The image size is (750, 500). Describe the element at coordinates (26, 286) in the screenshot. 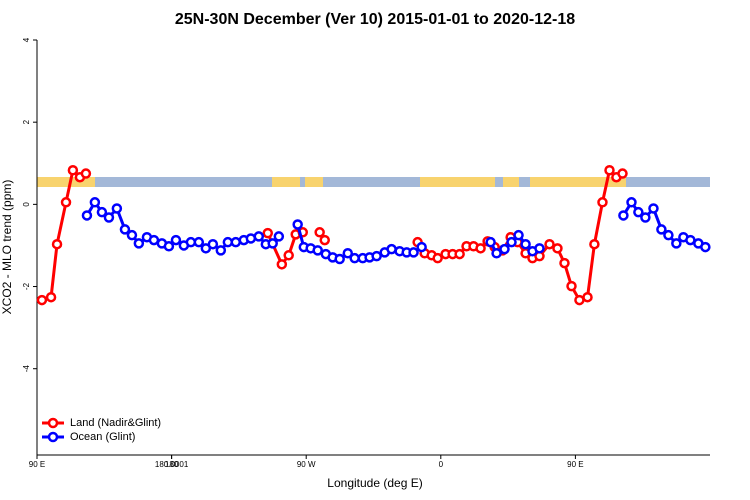

I see `y-tick-label: -2` at that location.